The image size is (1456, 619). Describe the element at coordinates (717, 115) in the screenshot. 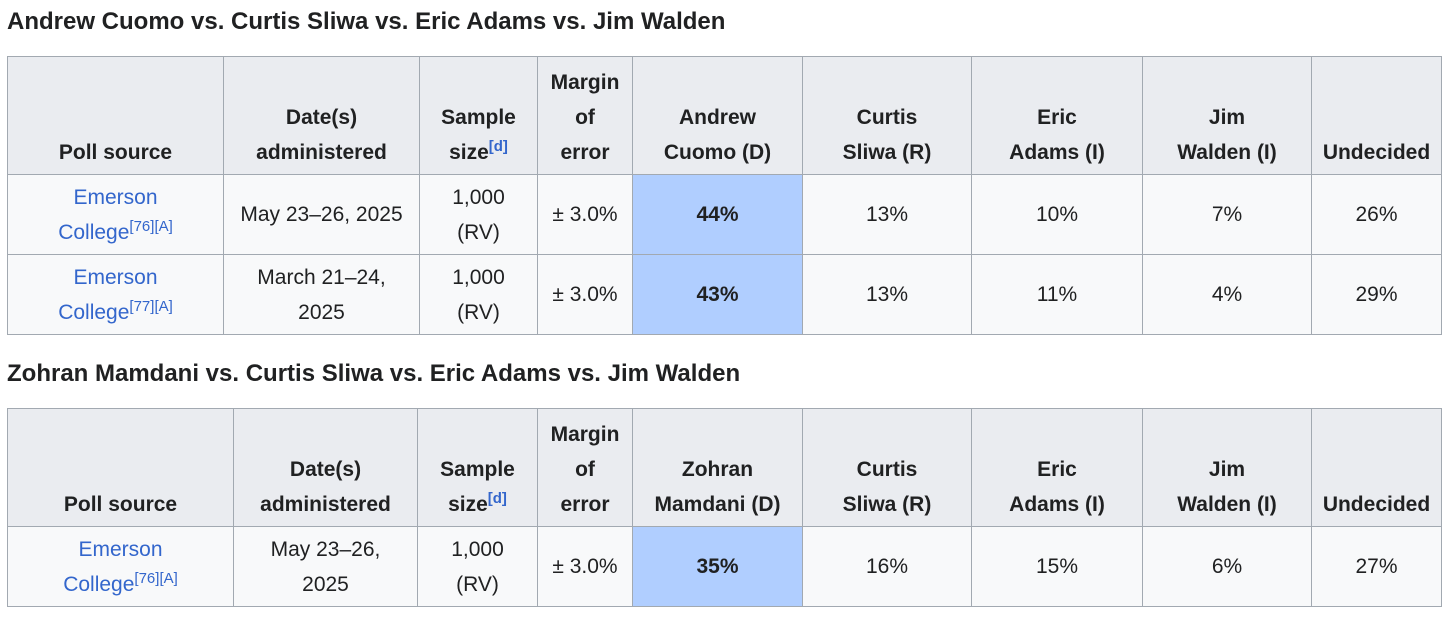

I see `header-candidate-cuomo: Andrew Cuomo (D)` at that location.